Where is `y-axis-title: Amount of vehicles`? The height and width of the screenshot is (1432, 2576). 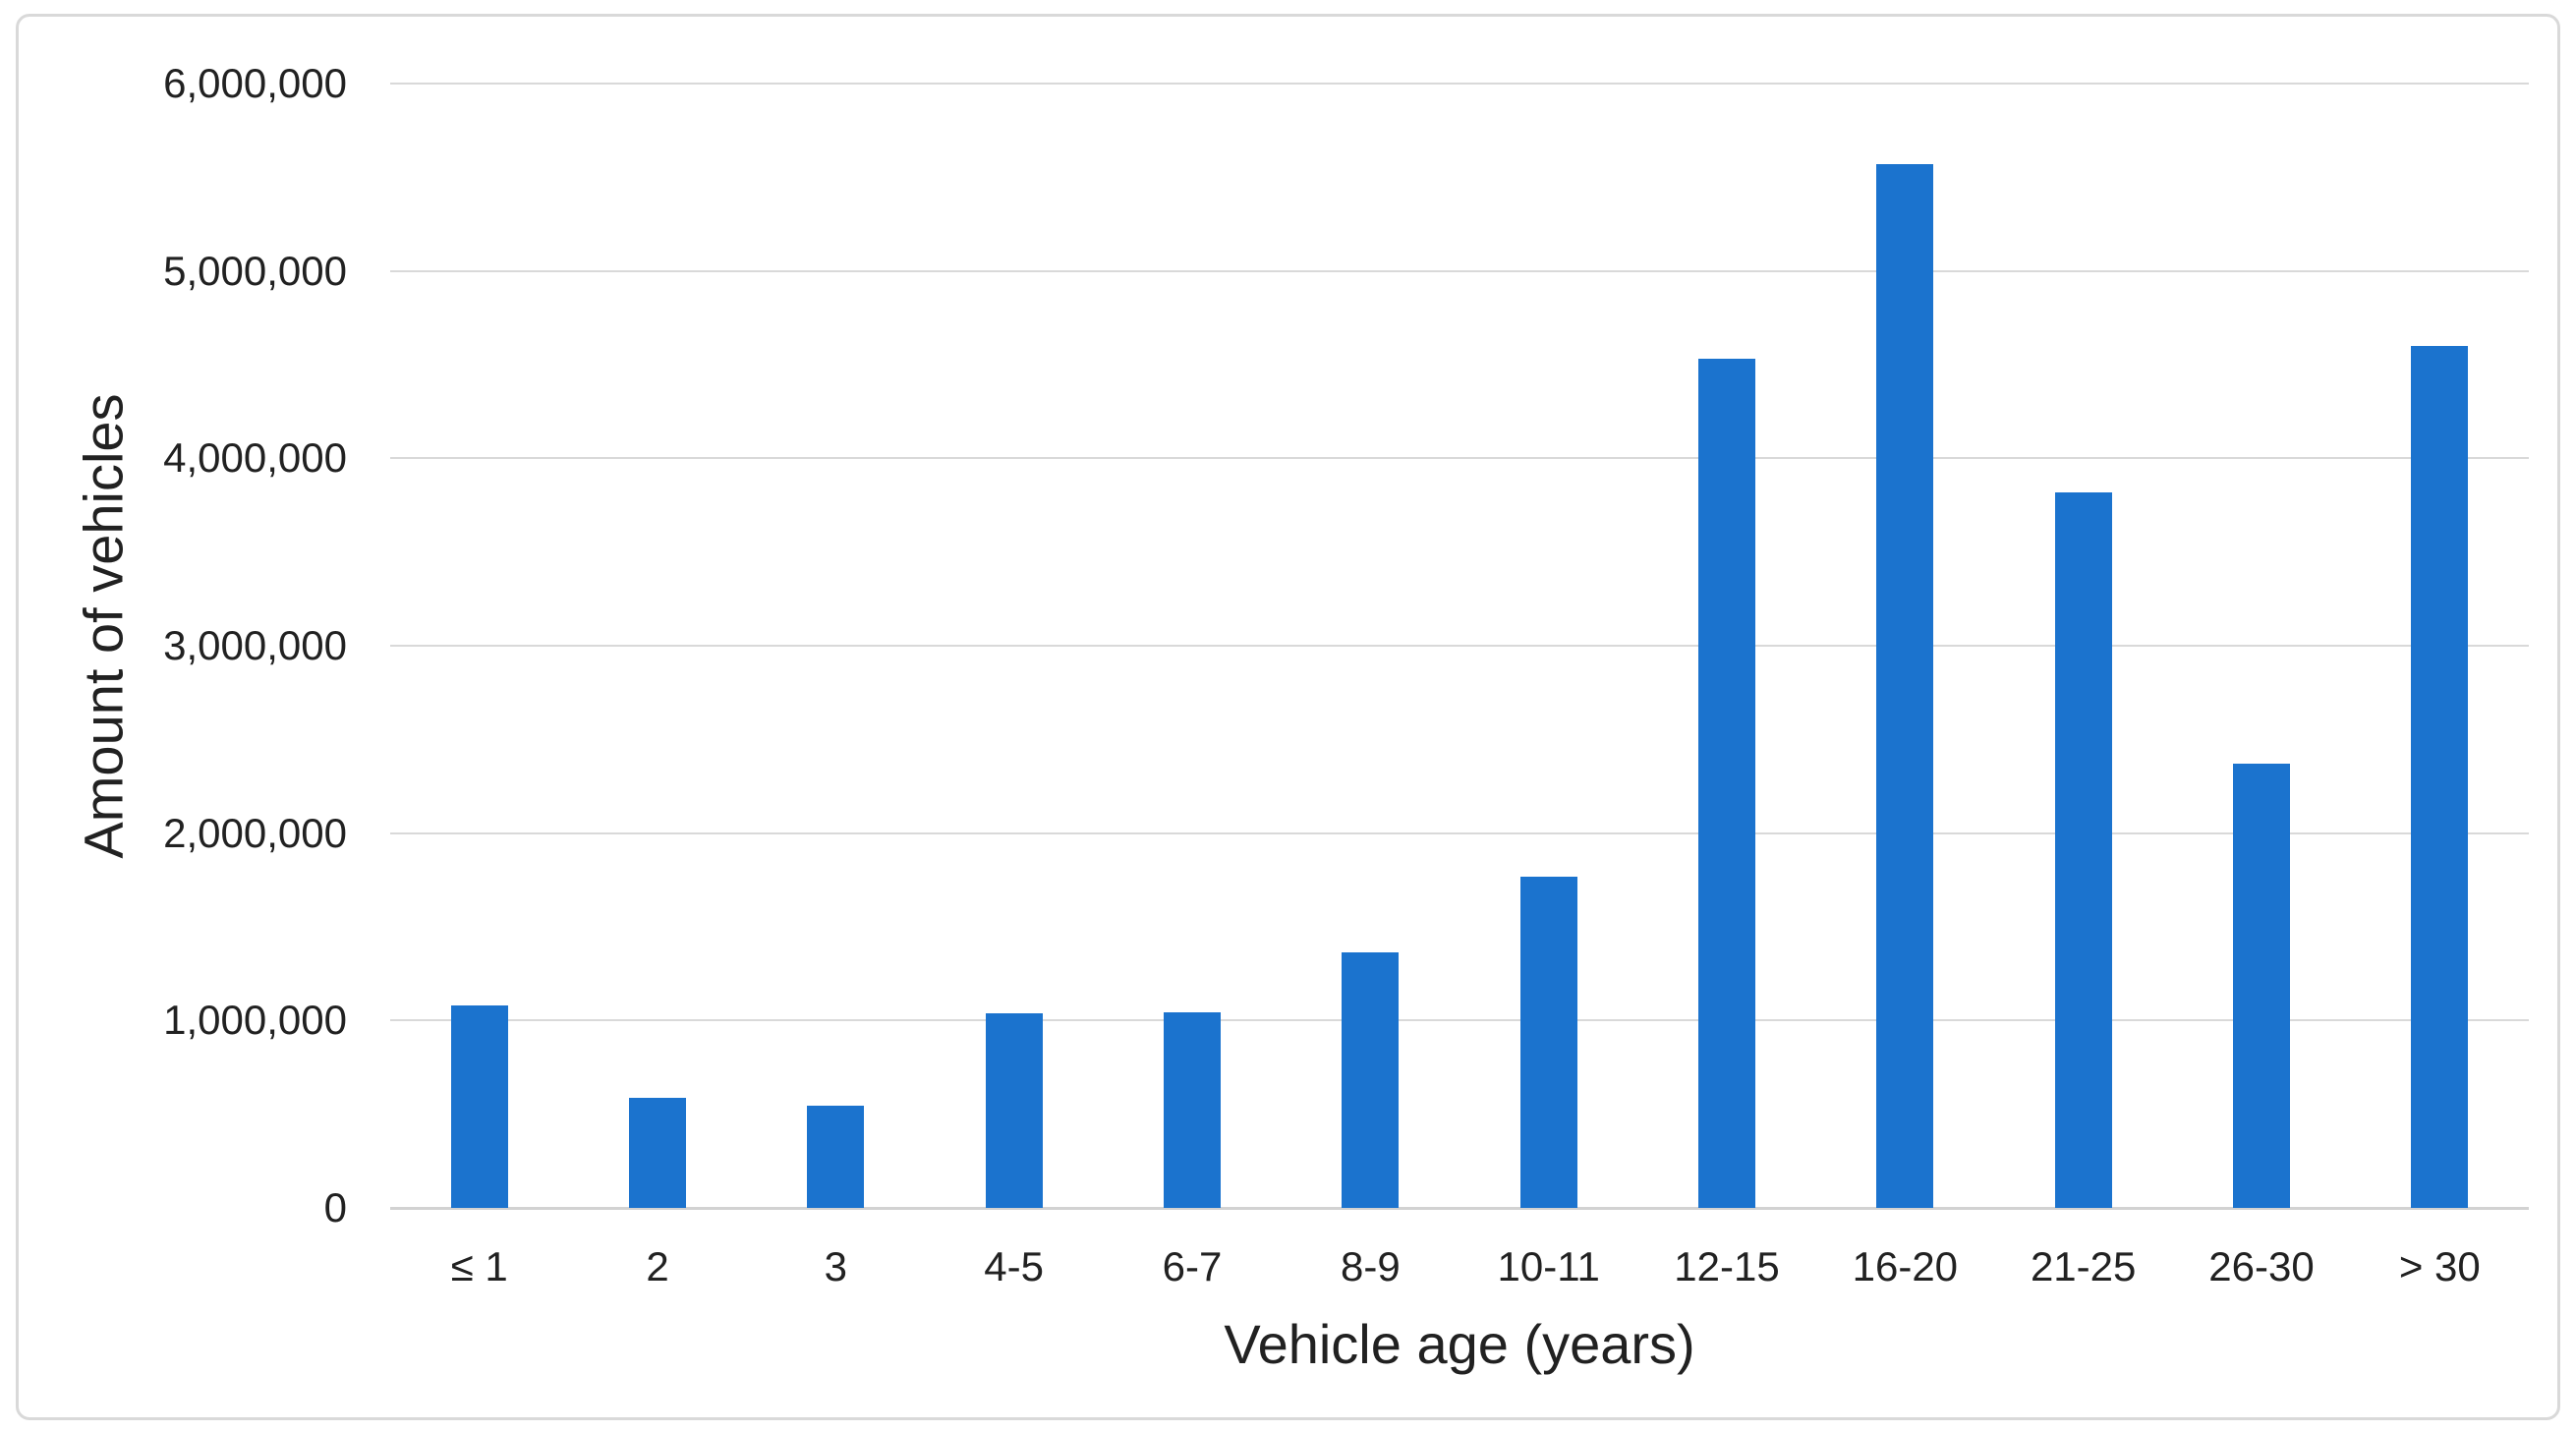 y-axis-title: Amount of vehicles is located at coordinates (104, 626).